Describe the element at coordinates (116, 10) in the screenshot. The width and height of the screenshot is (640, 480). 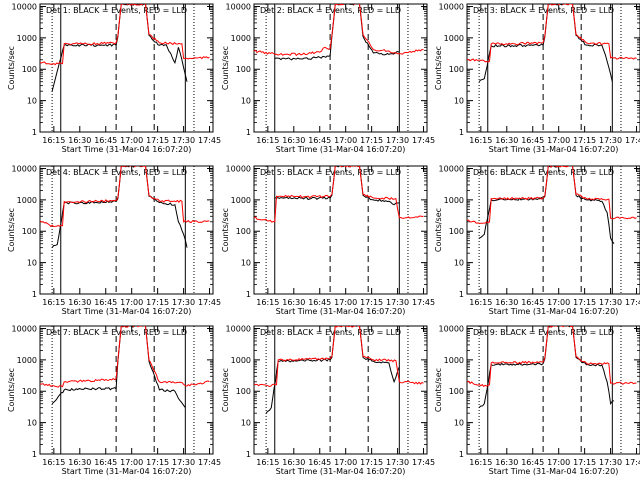
I see `plot-title: Det 1: BLACK = Events, RED = LLD` at that location.